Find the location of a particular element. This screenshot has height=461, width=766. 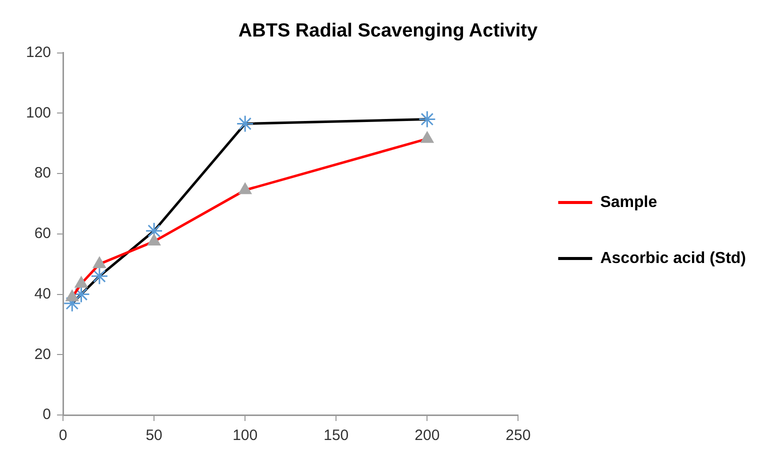

y-tick-label: 120 is located at coordinates (39, 52).